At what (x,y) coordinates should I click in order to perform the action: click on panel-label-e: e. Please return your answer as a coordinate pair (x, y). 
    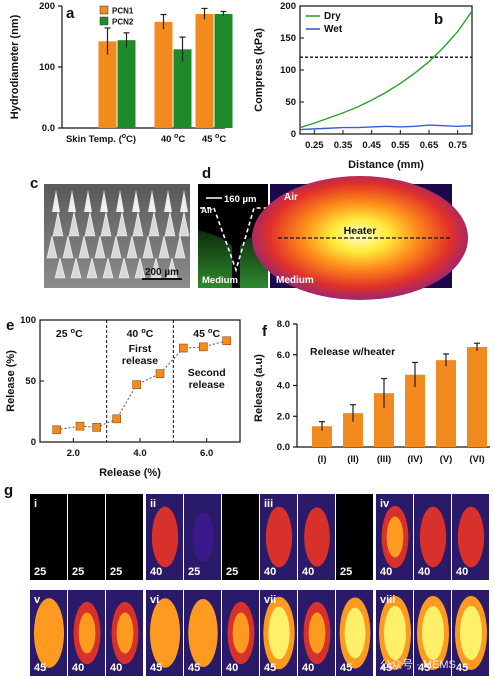
    Looking at the image, I should click on (10, 325).